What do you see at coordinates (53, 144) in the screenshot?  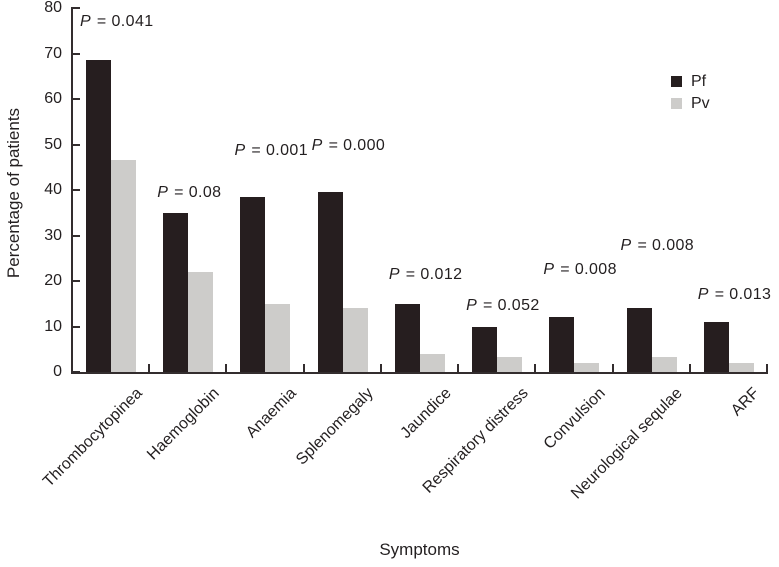 I see `y-tick-label: 50` at bounding box center [53, 144].